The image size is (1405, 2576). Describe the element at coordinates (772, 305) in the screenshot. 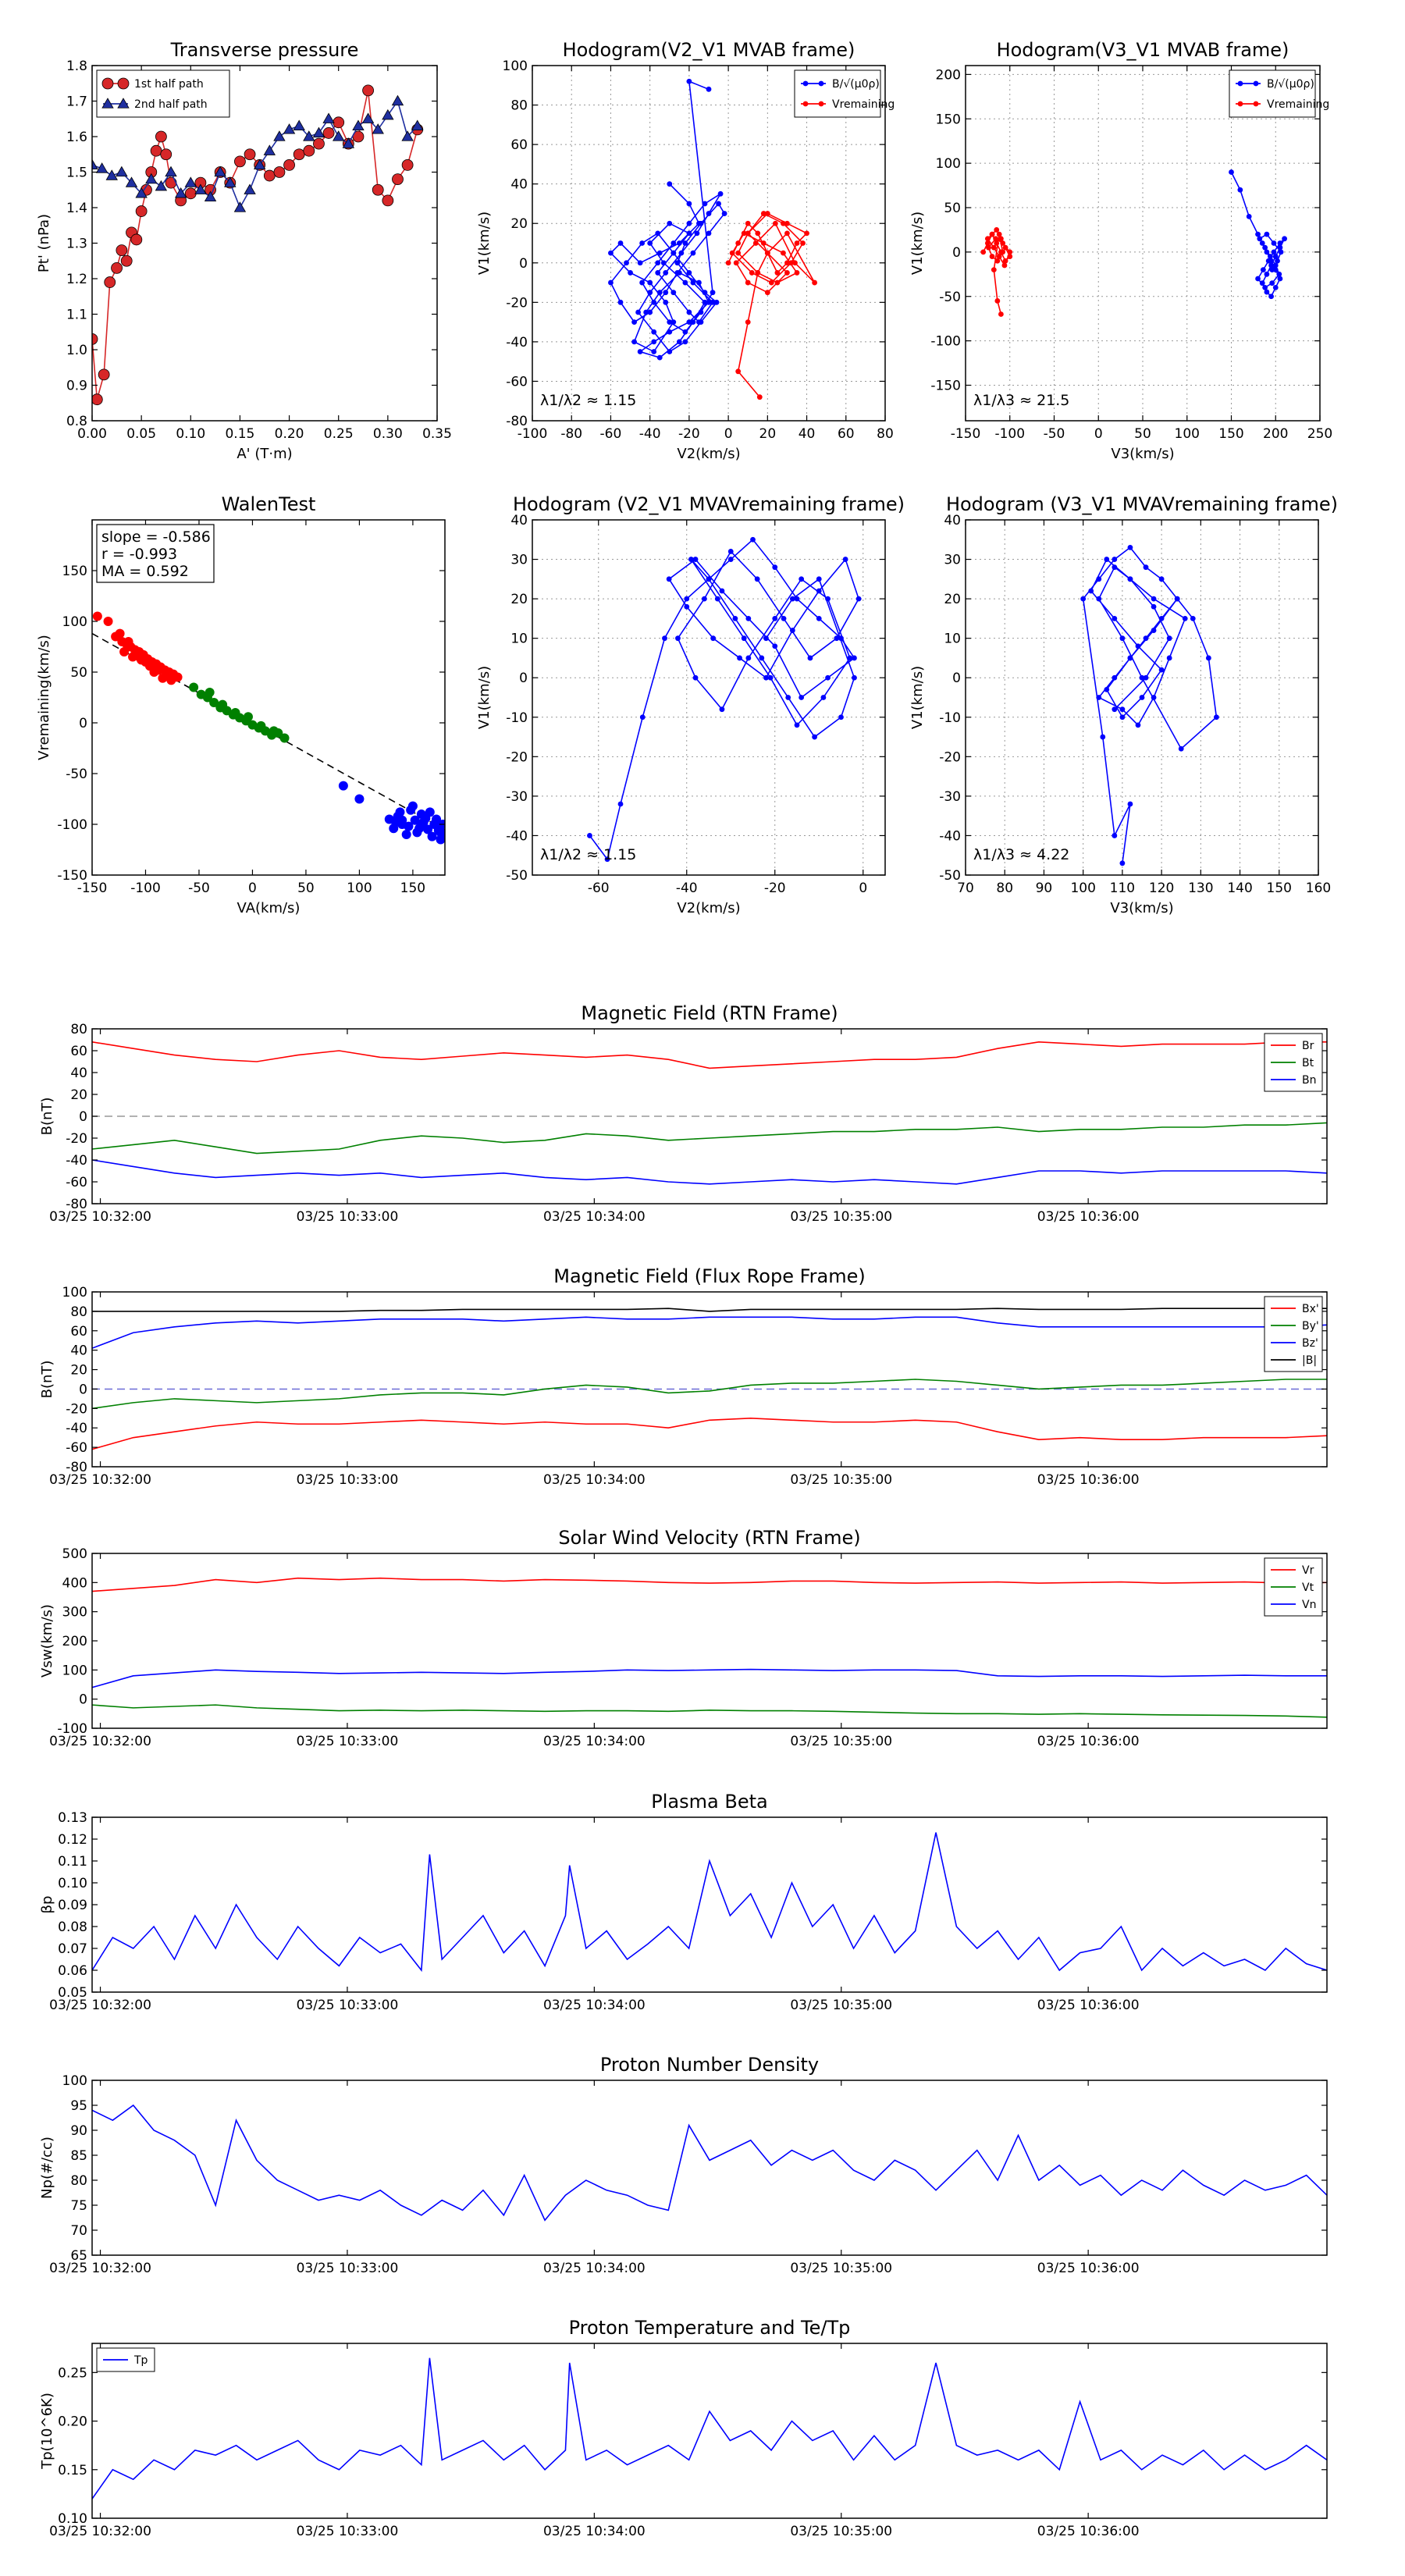

I see `hodogram-v2-mvab-series-1-line` at that location.